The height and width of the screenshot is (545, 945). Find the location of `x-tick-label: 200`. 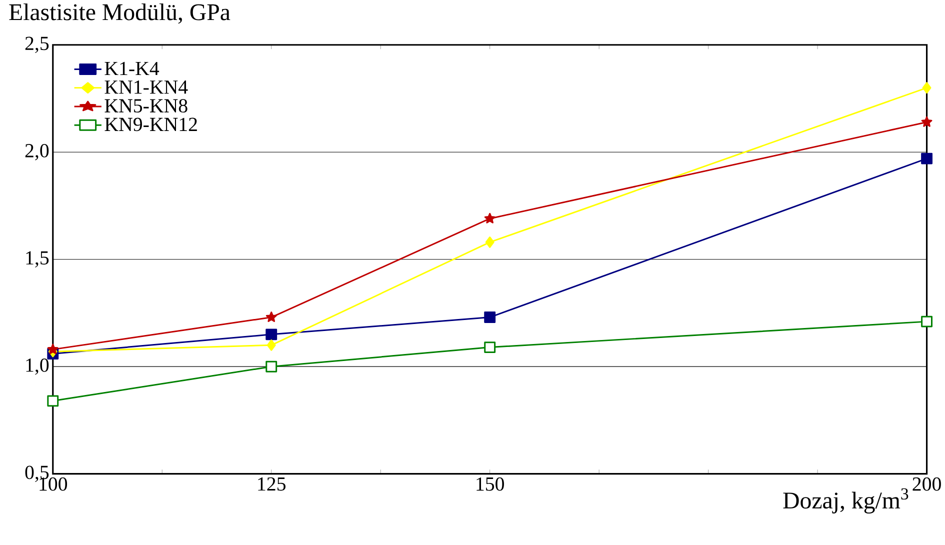

x-tick-label: 200 is located at coordinates (926, 484).